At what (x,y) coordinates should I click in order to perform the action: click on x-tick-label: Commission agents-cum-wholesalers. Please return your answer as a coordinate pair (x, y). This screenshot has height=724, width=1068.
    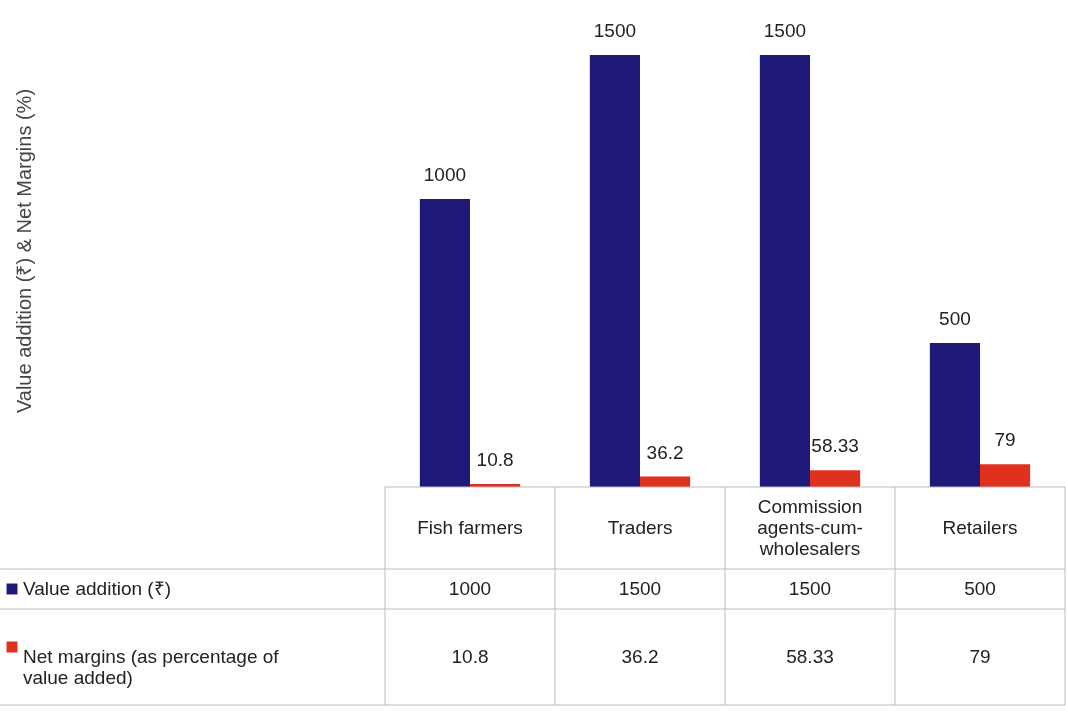
    Looking at the image, I should click on (810, 527).